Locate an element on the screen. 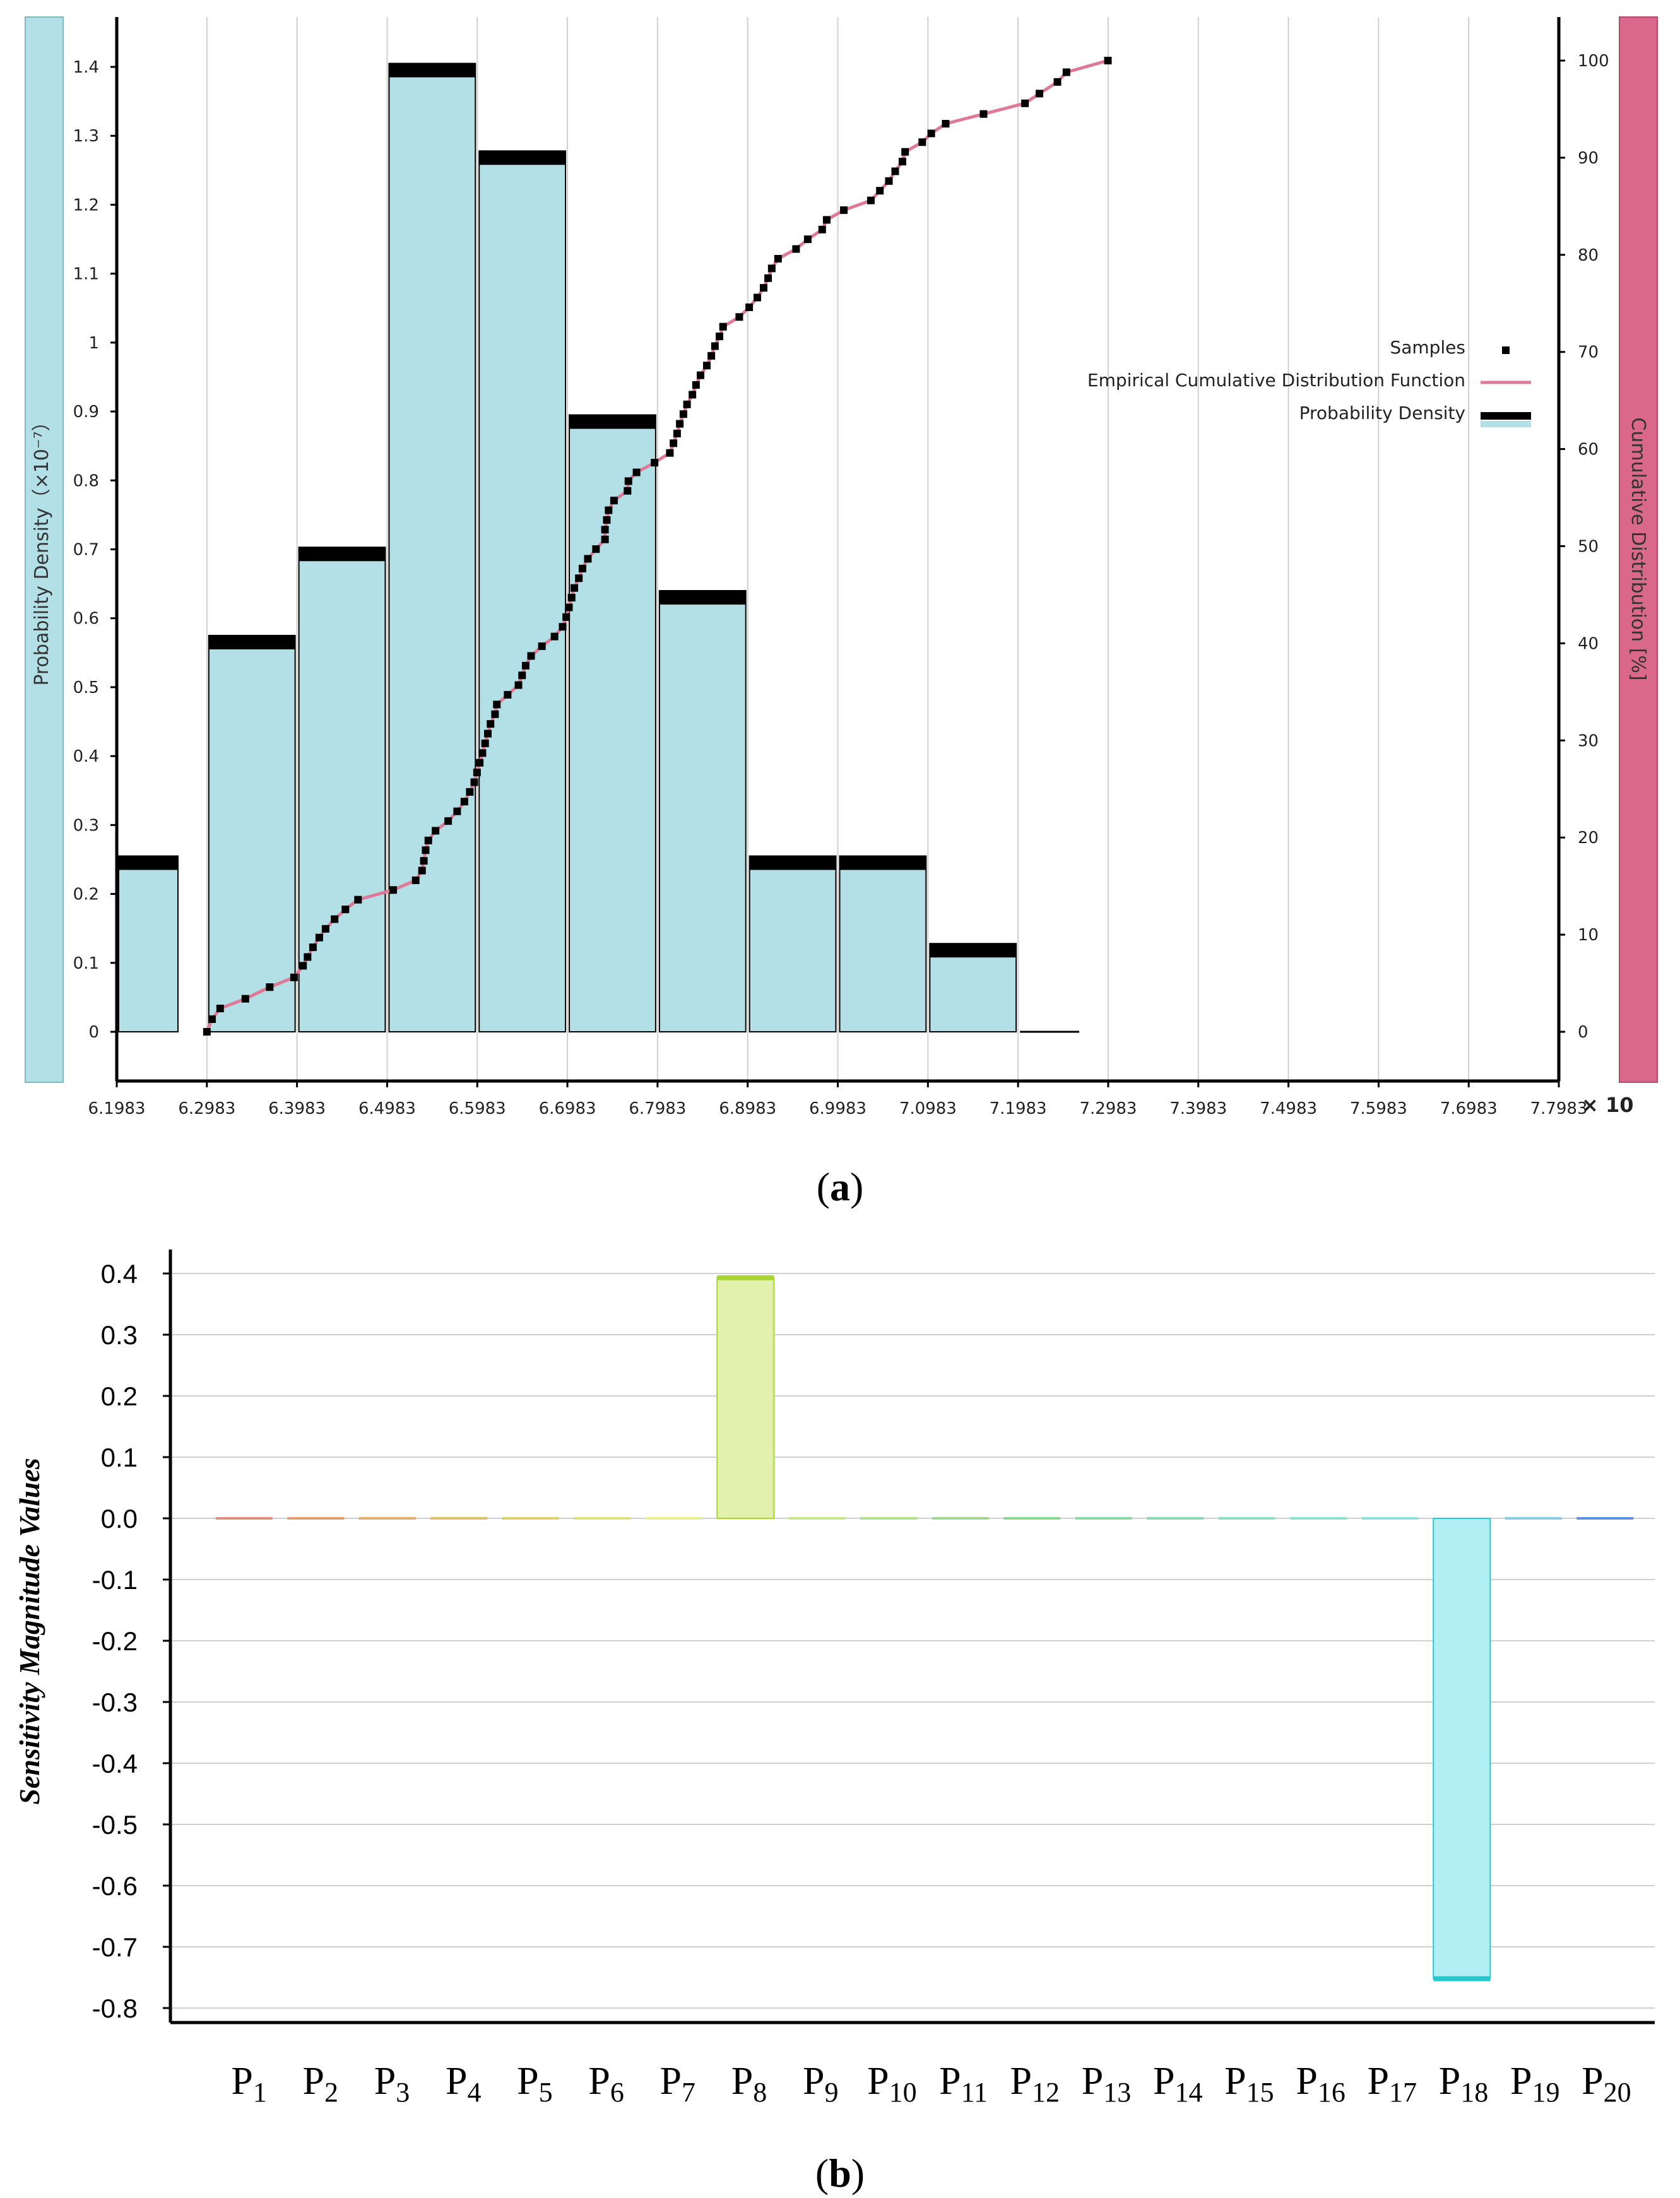 This screenshot has width=1680, height=2198. category-label: P14 is located at coordinates (1177, 2084).